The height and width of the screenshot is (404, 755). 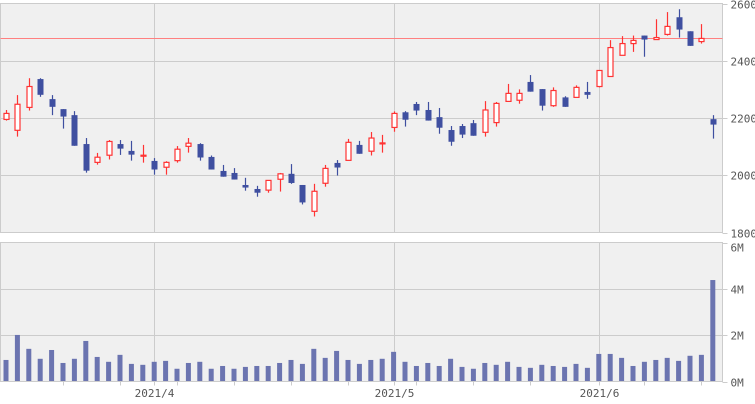 I want to click on volume-tick-label: 2M, so click(x=738, y=336).